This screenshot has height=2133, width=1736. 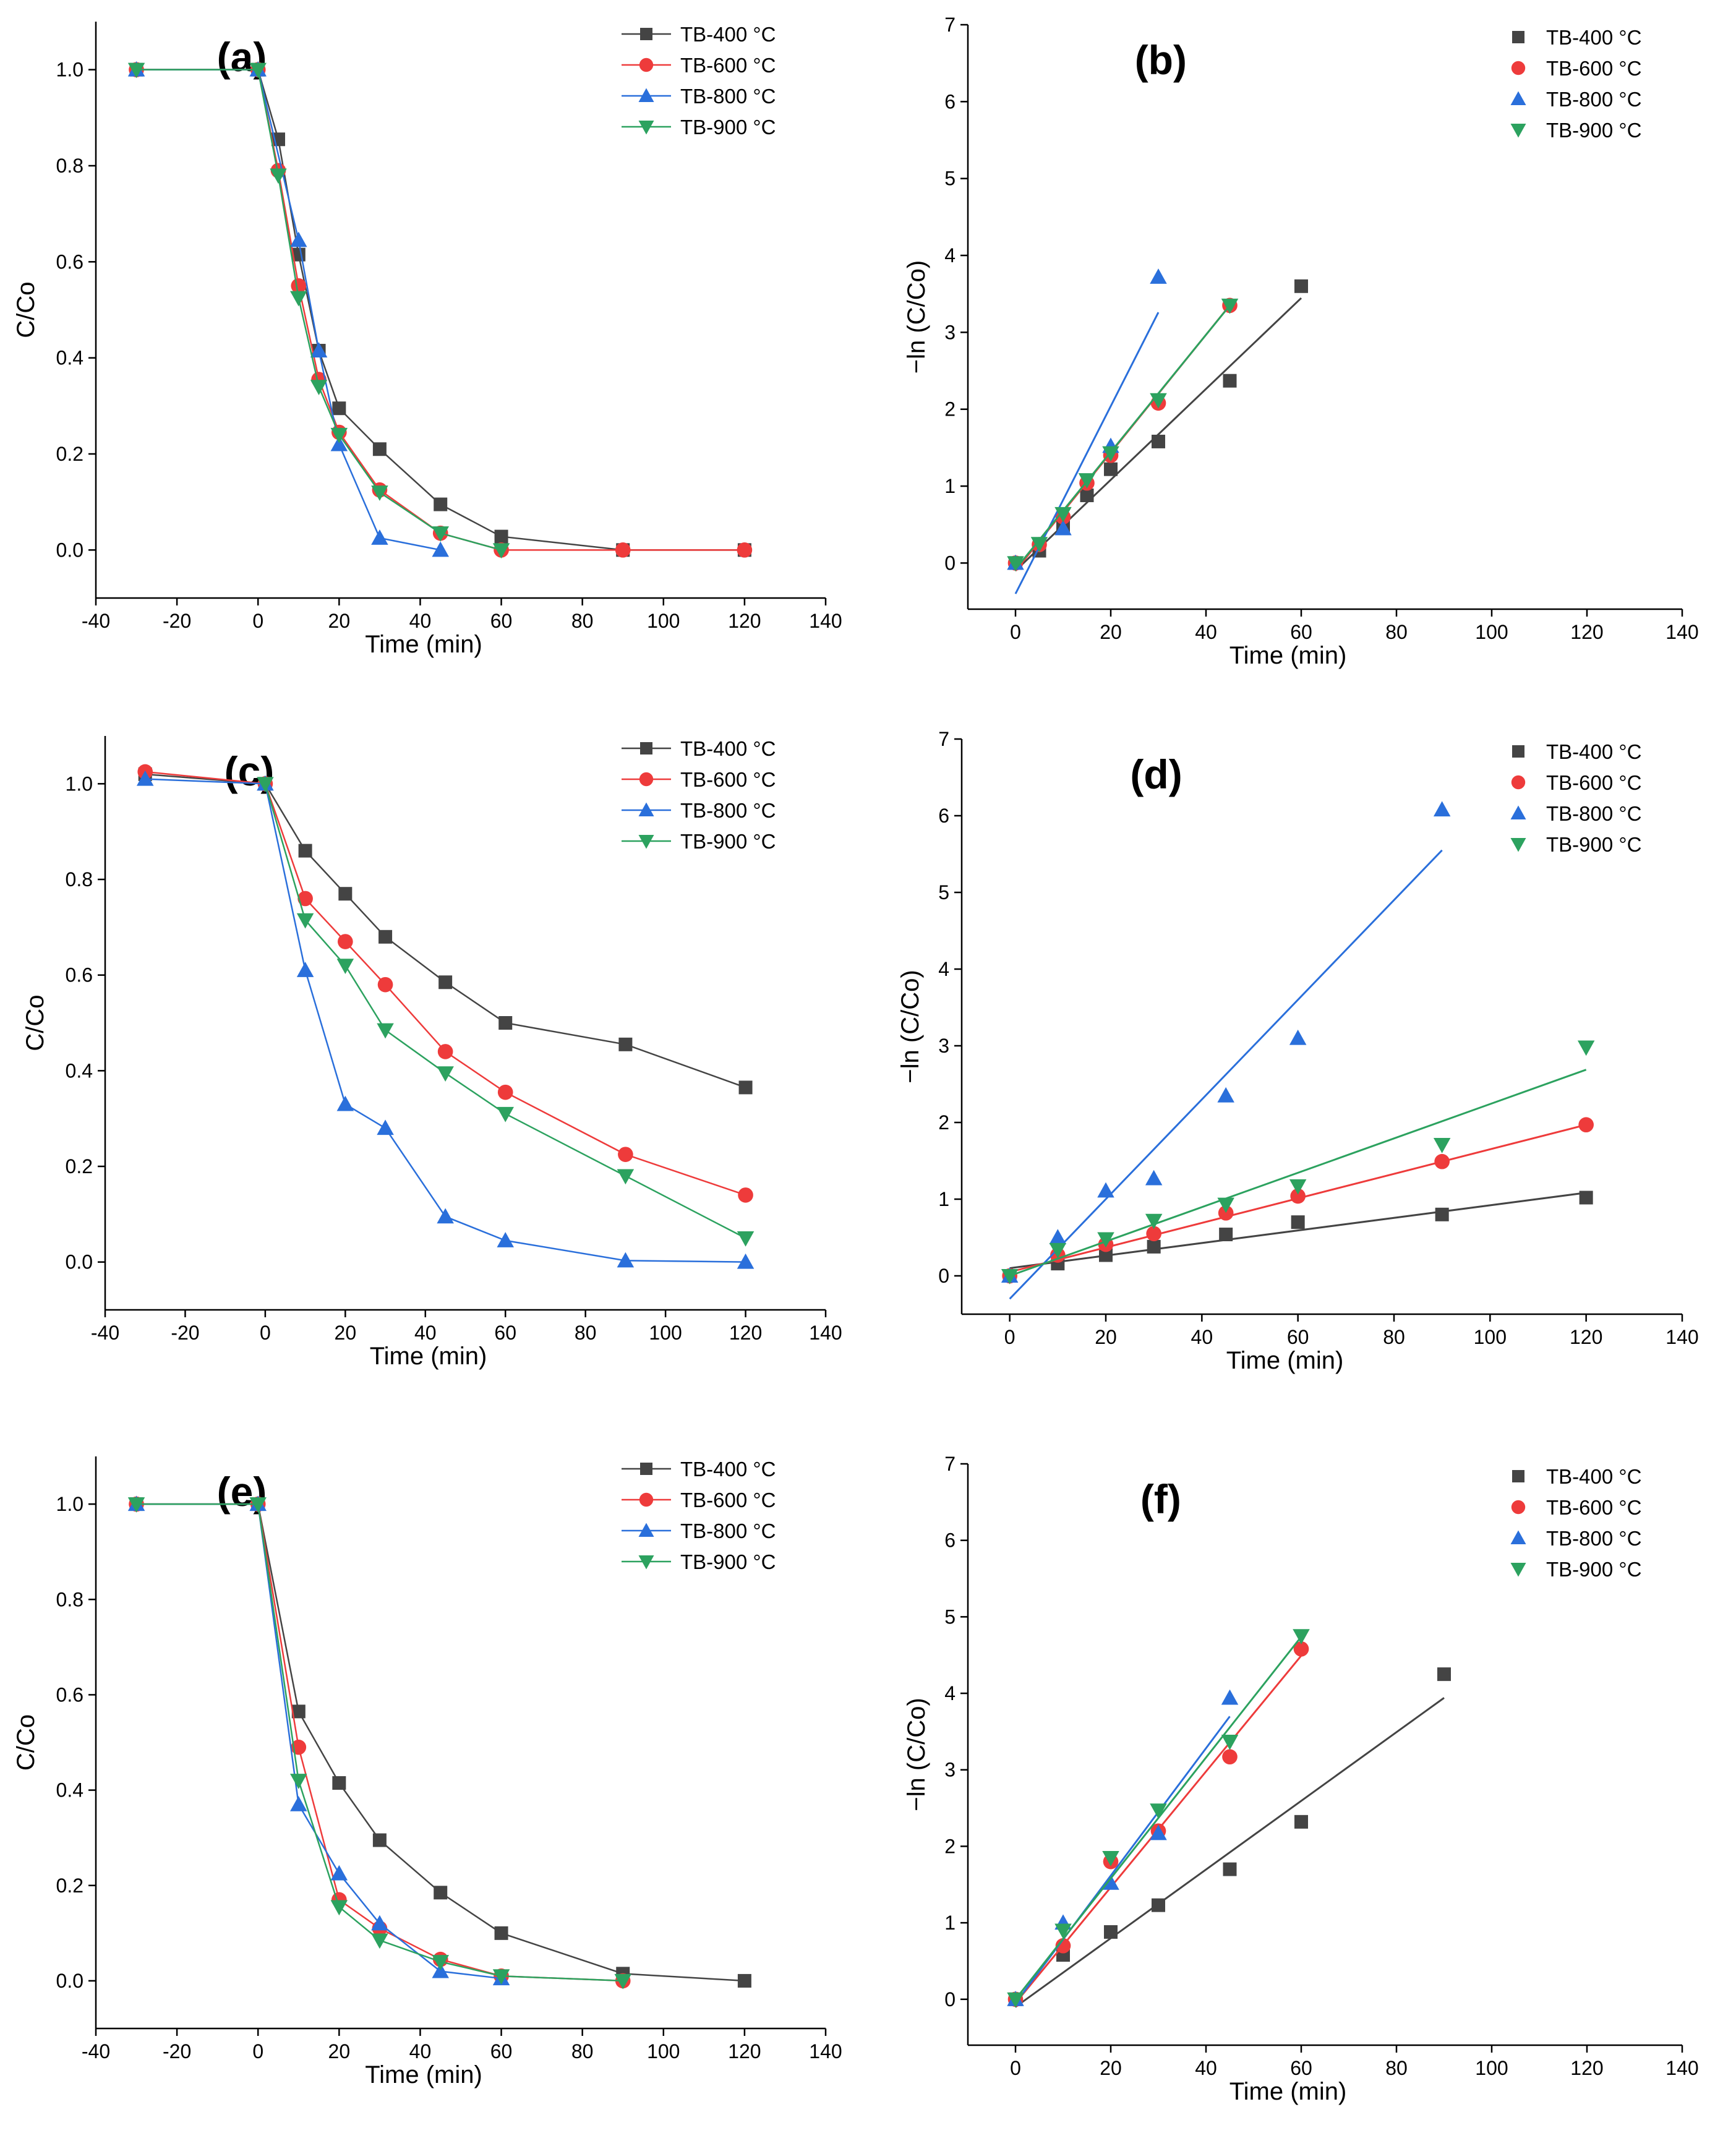 I want to click on legend: TB-400 °C TB-600 °C TB-800 °C TB-900 °C, so click(x=1575, y=1523).